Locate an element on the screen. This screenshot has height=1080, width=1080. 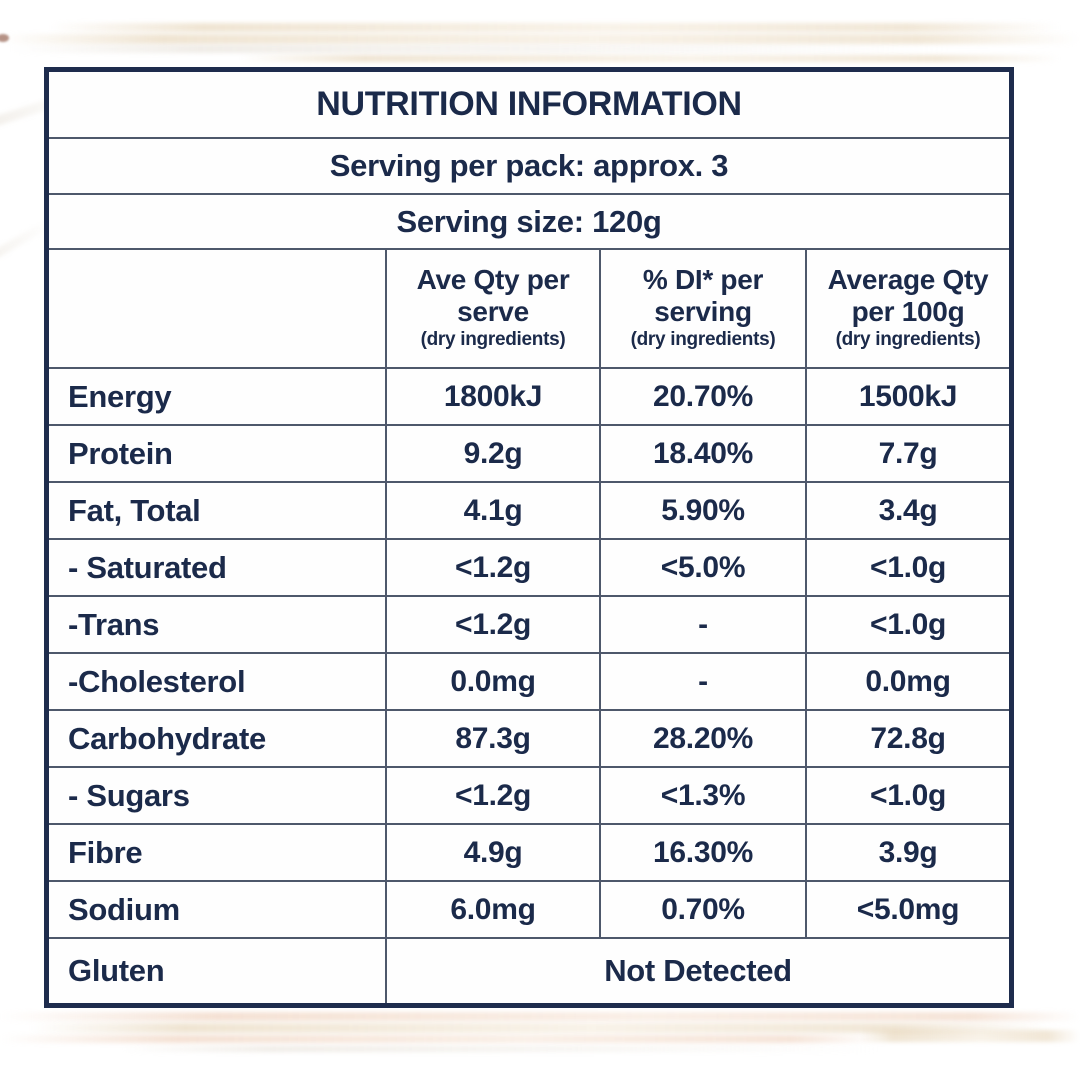
nutrient-name: -Cholesterol is located at coordinates (217, 680).